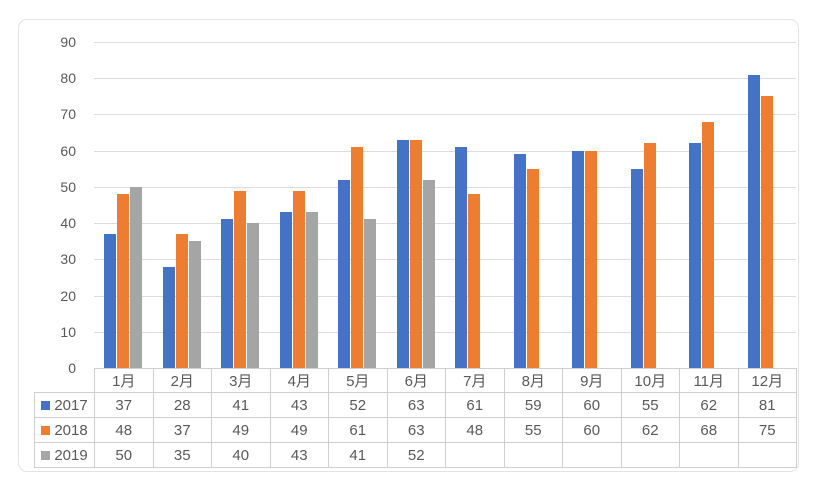 This screenshot has height=484, width=820. Describe the element at coordinates (71, 430) in the screenshot. I see `legend-label: 2018` at that location.